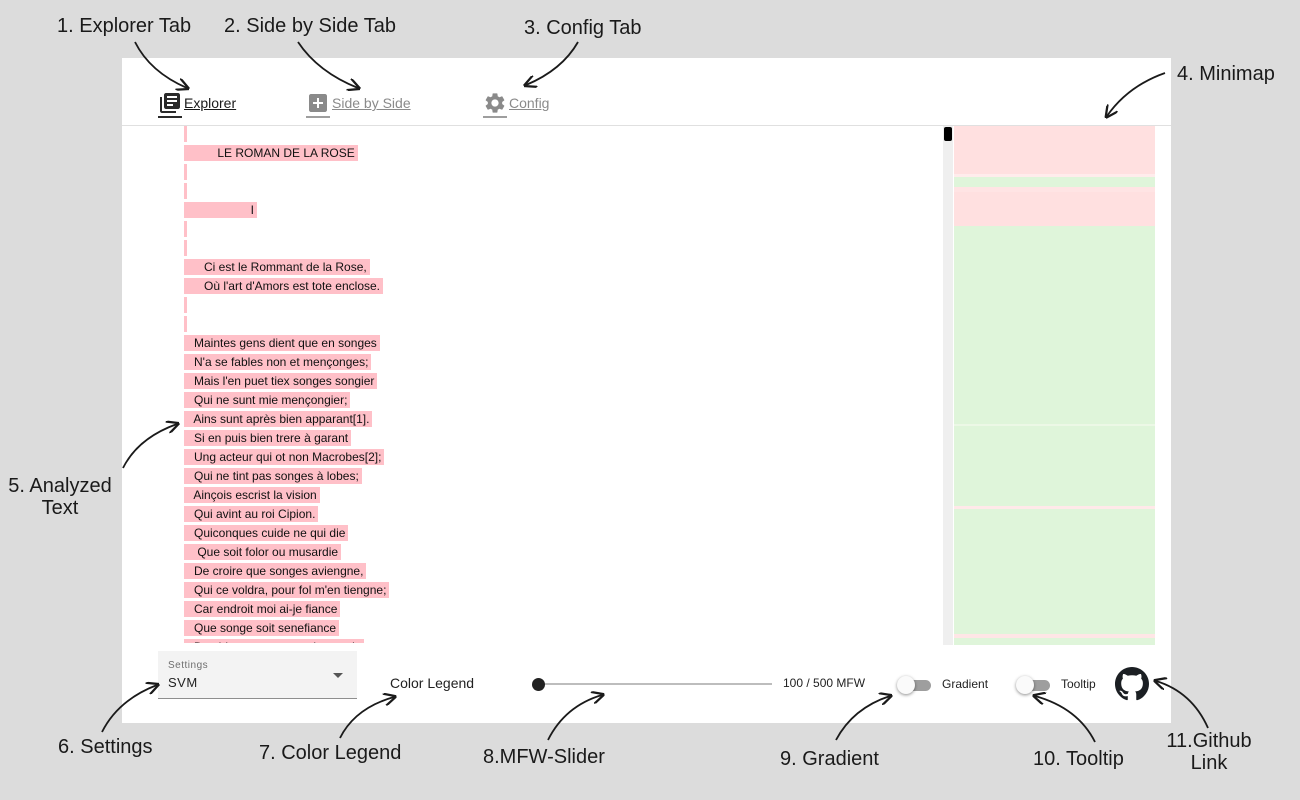  I want to click on gear-icon, so click(495, 103).